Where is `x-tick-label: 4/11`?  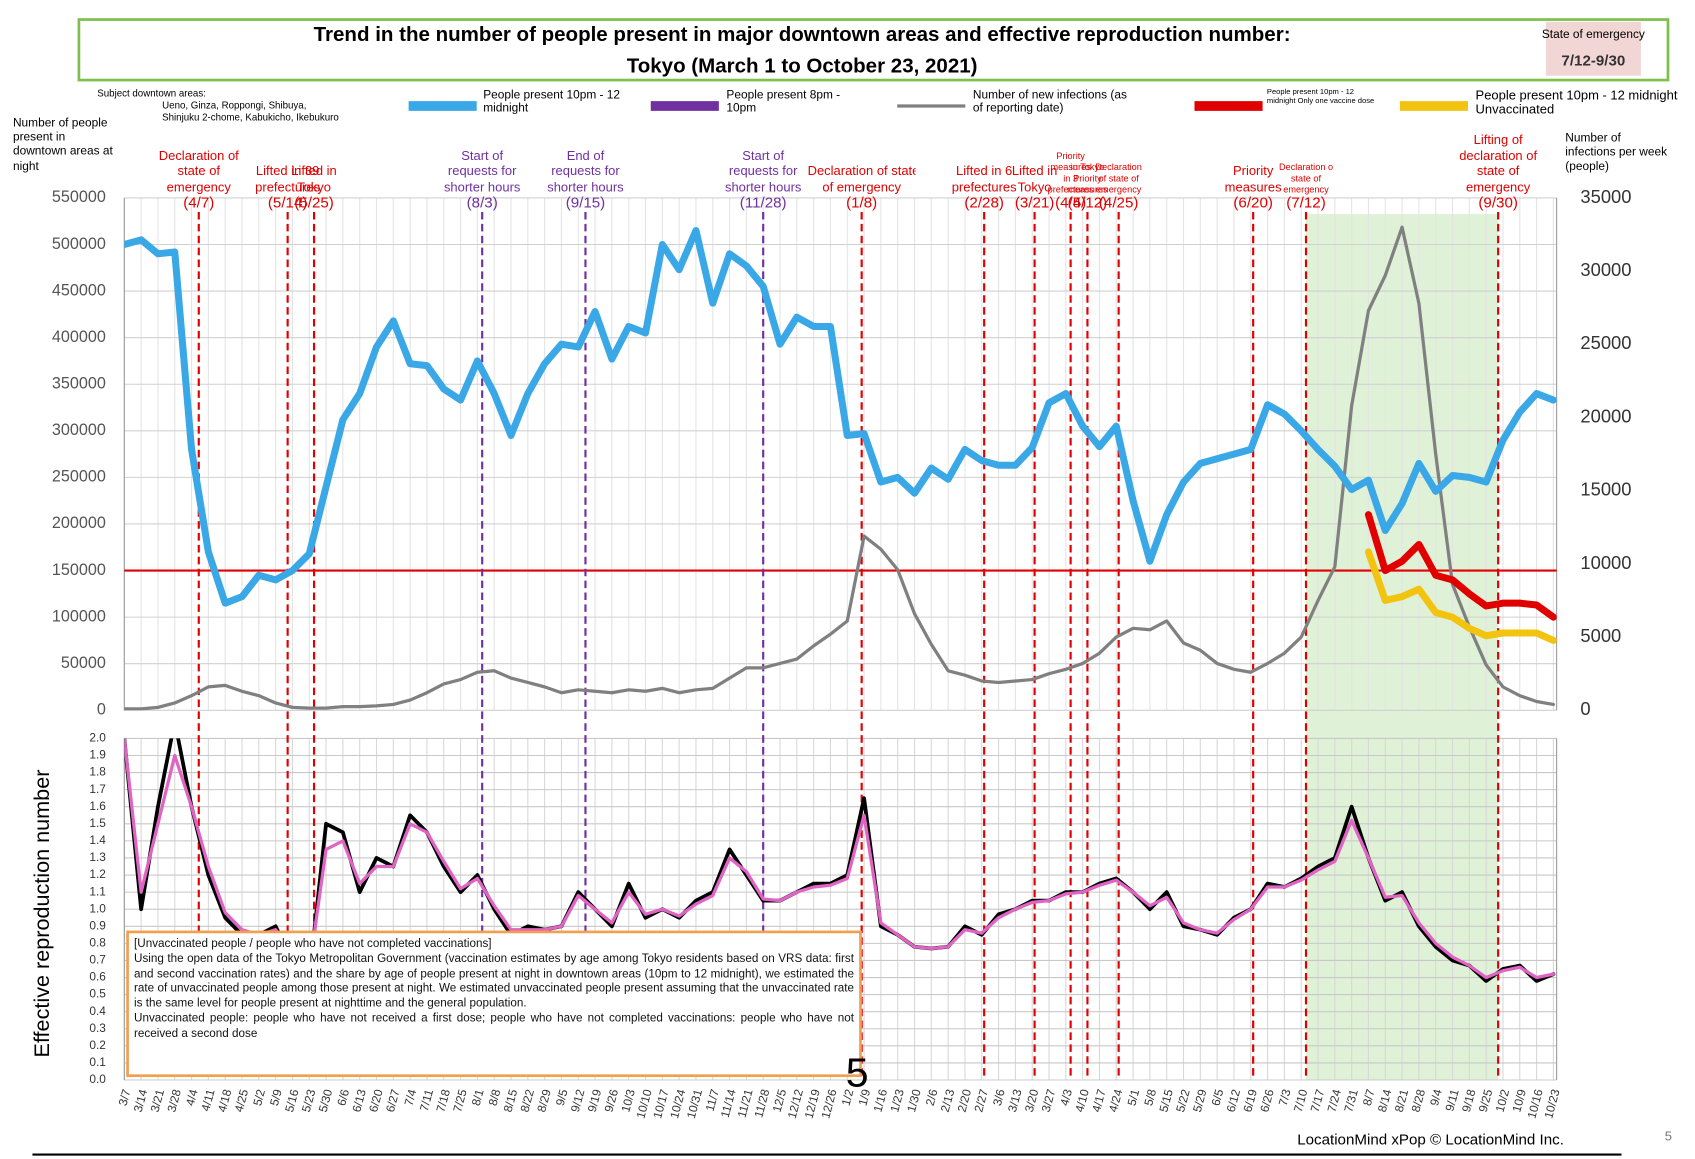
x-tick-label: 4/11 is located at coordinates (207, 1099).